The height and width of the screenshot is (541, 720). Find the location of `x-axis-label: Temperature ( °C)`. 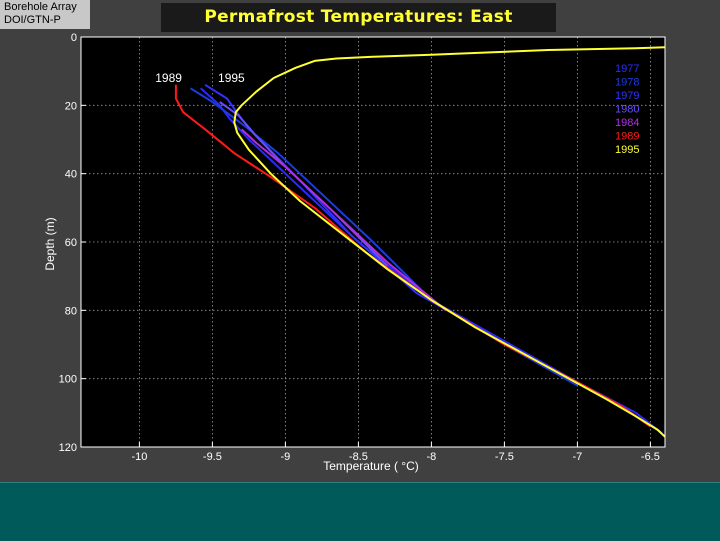

x-axis-label: Temperature ( °C) is located at coordinates (371, 466).